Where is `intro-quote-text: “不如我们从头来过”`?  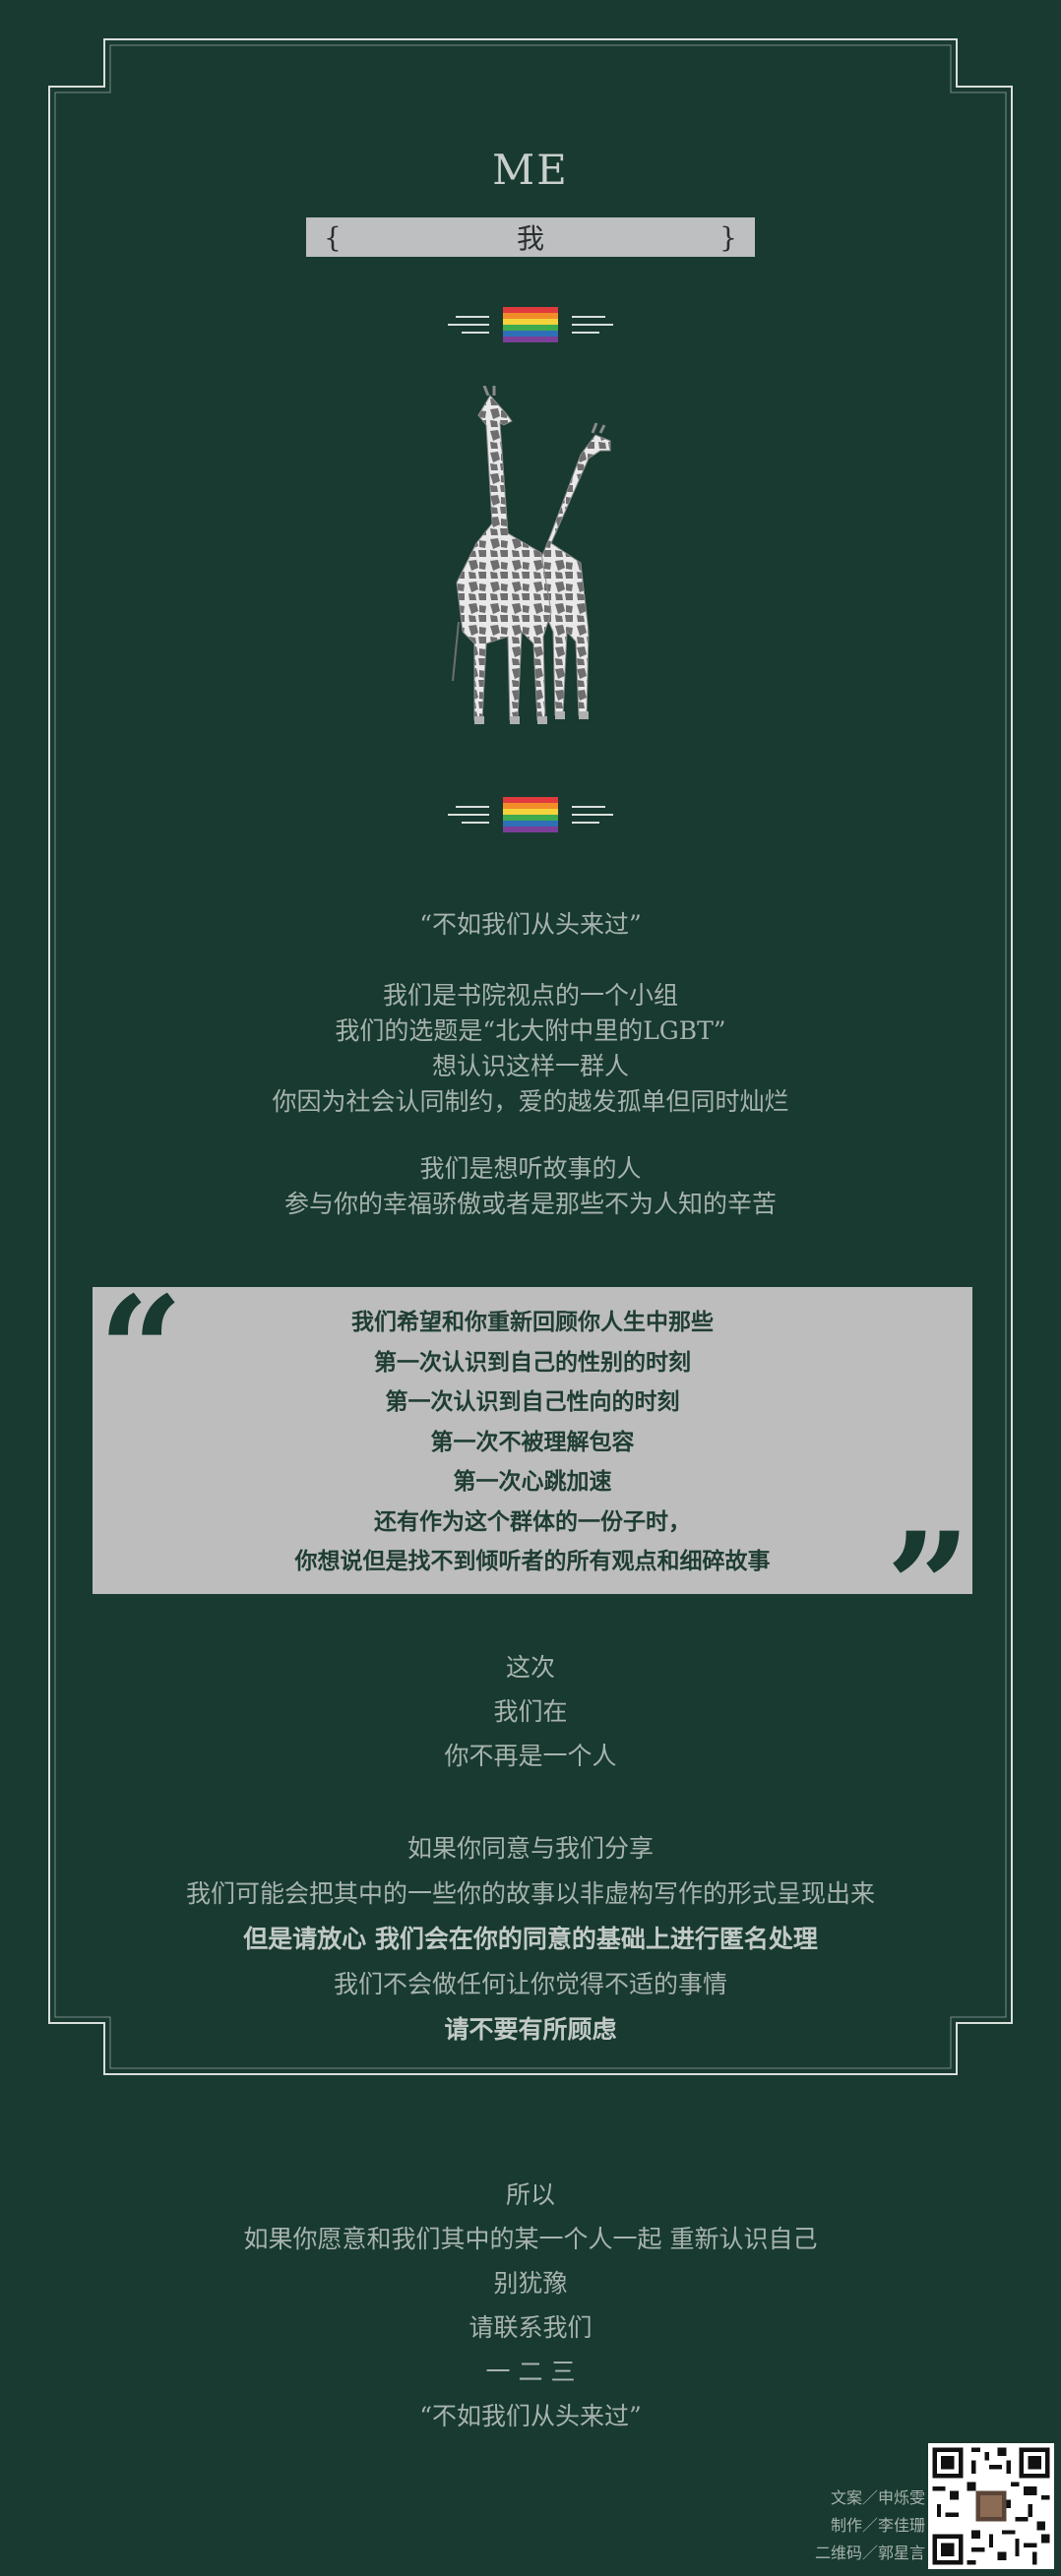 intro-quote-text: “不如我们从头来过” is located at coordinates (530, 924).